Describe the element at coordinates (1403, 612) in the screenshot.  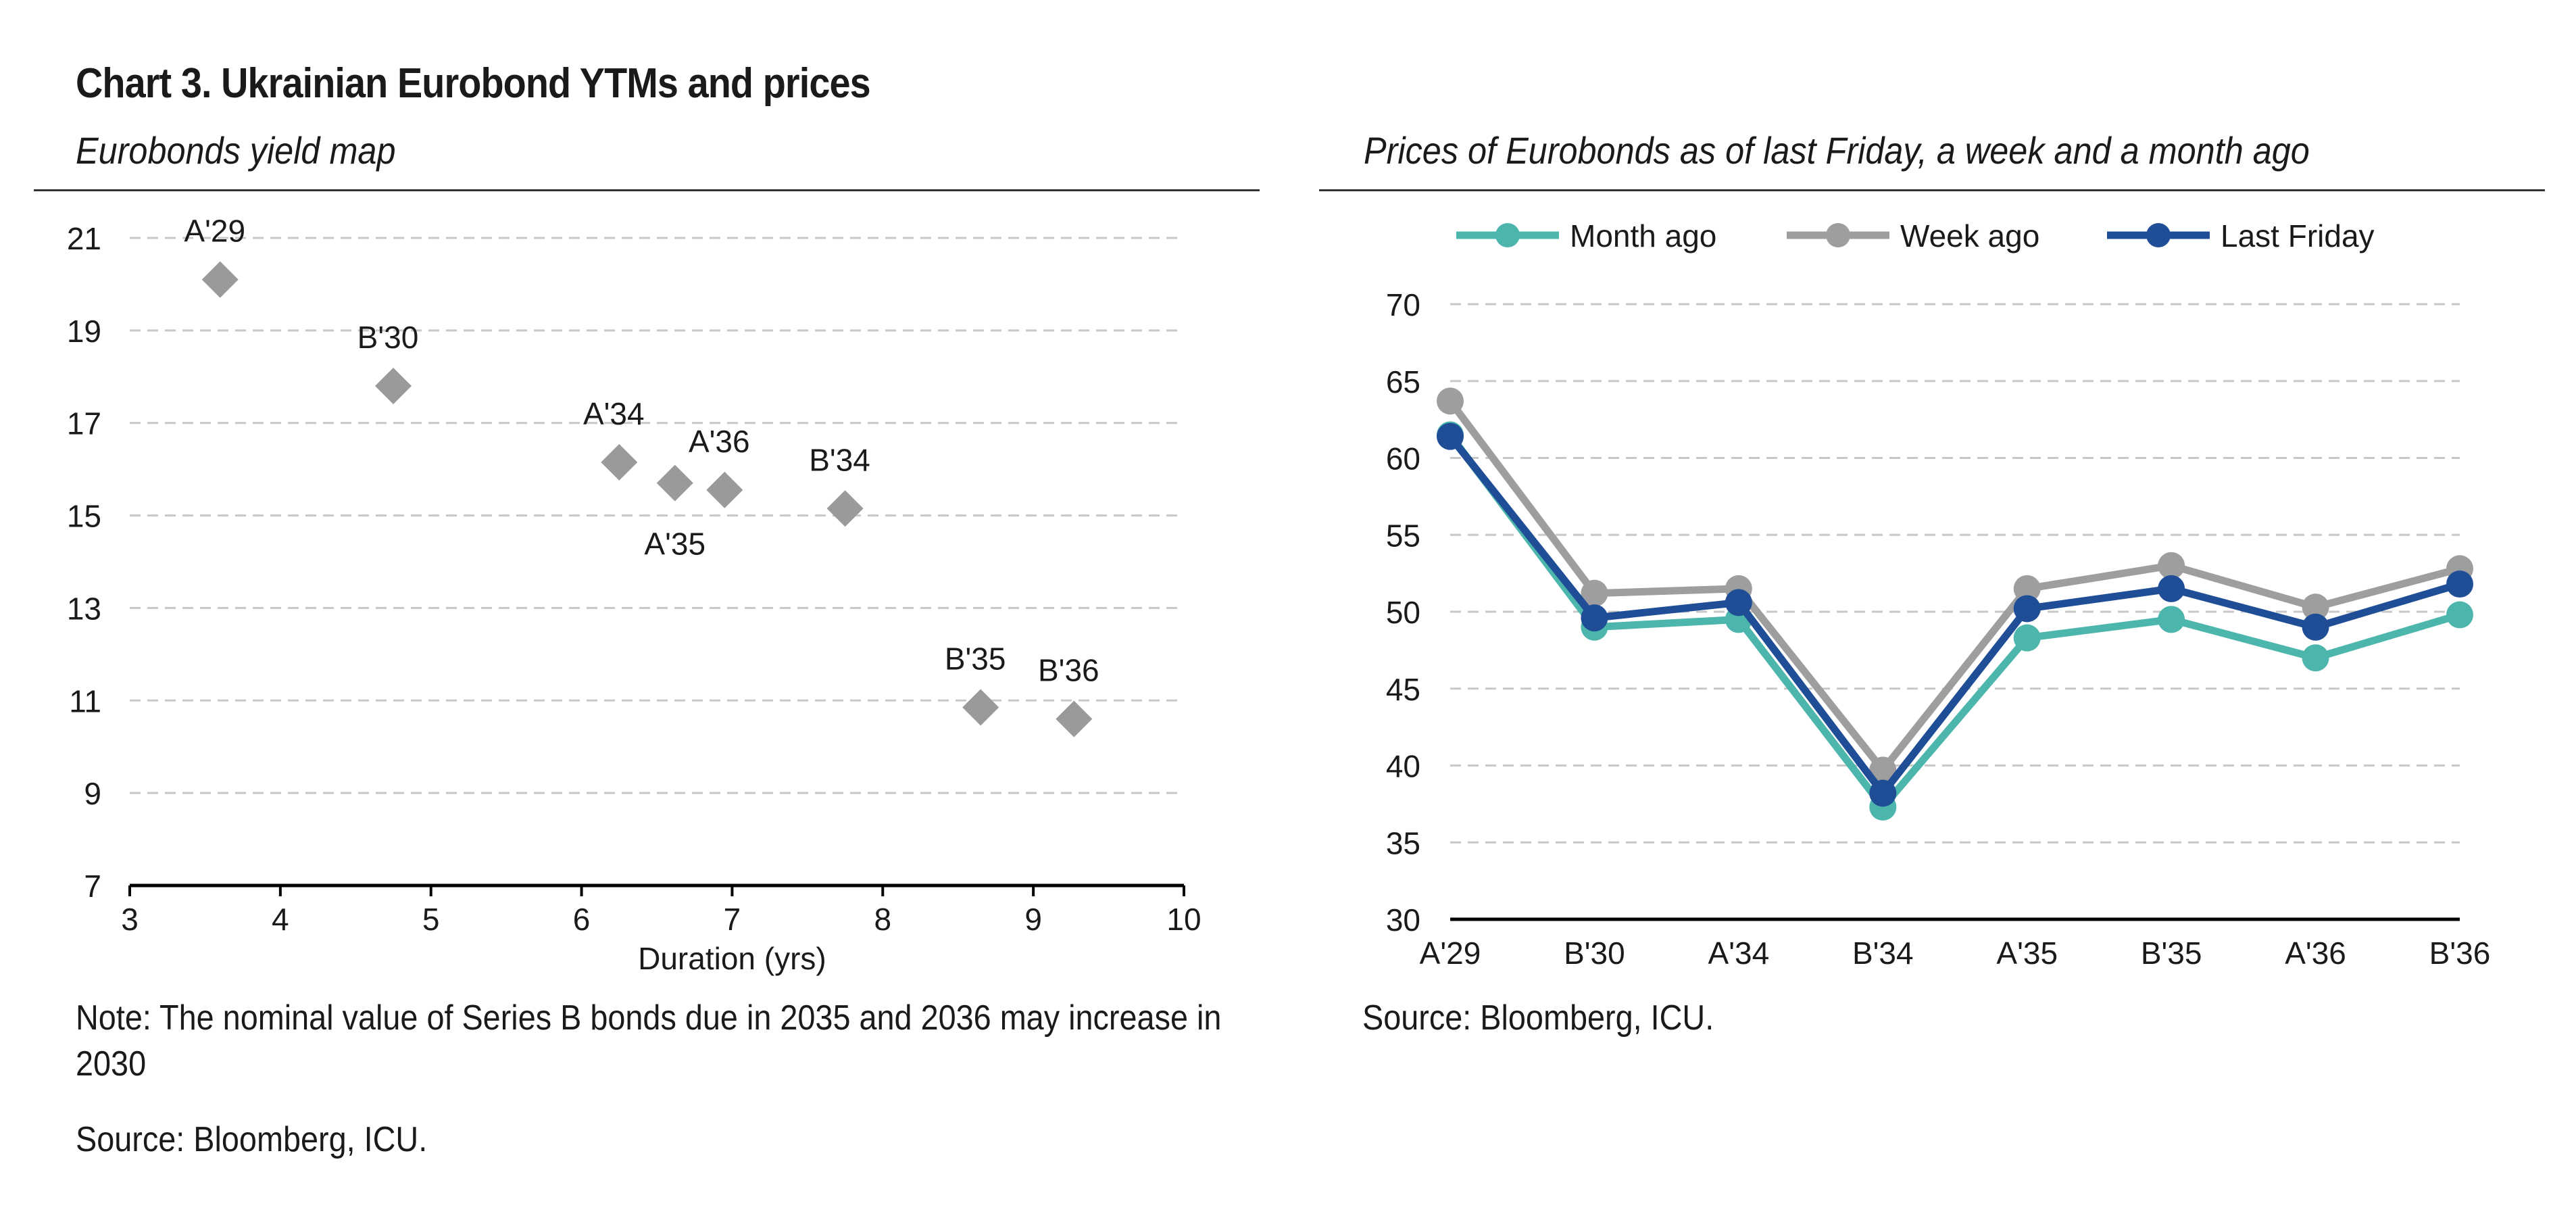
I see `y-tick-label: 50` at that location.